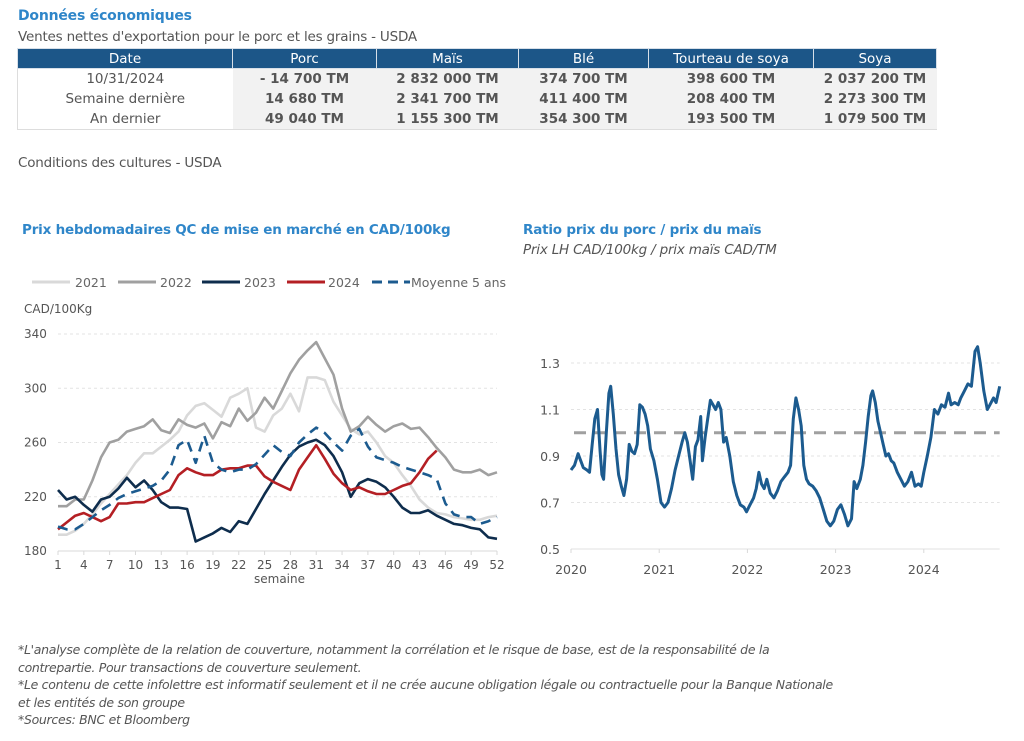 The image size is (1024, 741). Describe the element at coordinates (659, 569) in the screenshot. I see `x-tick-label: 2021` at that location.